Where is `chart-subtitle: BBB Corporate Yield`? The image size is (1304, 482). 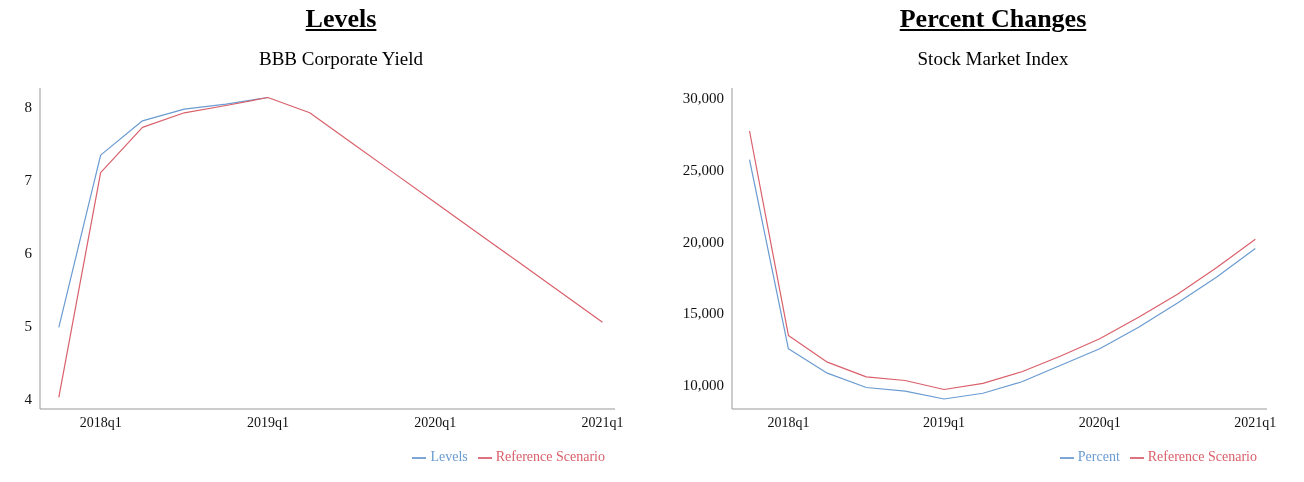
chart-subtitle: BBB Corporate Yield is located at coordinates (341, 59).